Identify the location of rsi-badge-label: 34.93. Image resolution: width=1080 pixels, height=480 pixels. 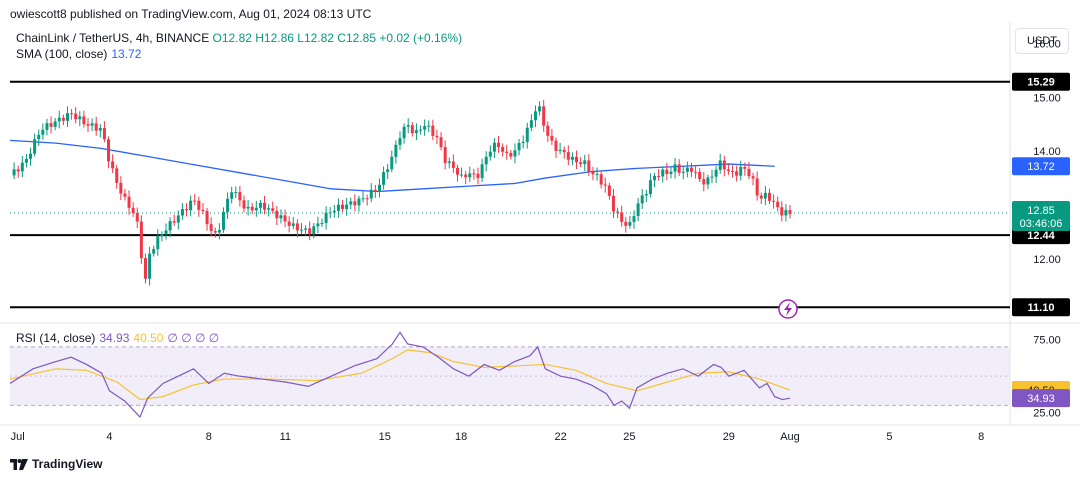
(1041, 399).